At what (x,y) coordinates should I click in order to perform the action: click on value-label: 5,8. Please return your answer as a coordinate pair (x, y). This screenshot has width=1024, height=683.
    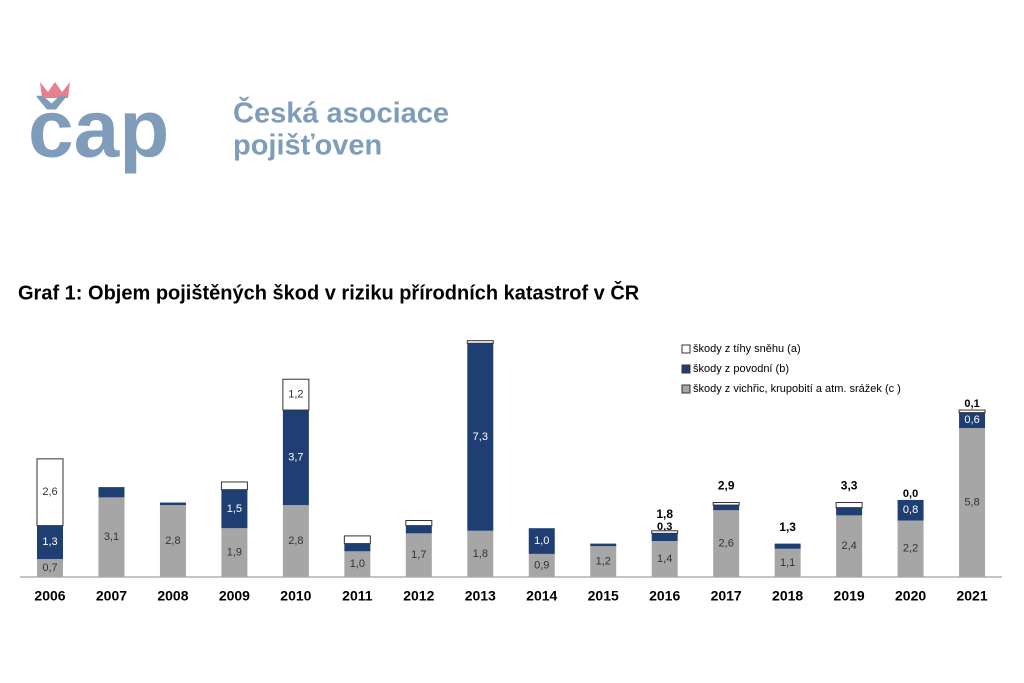
    Looking at the image, I should click on (971, 502).